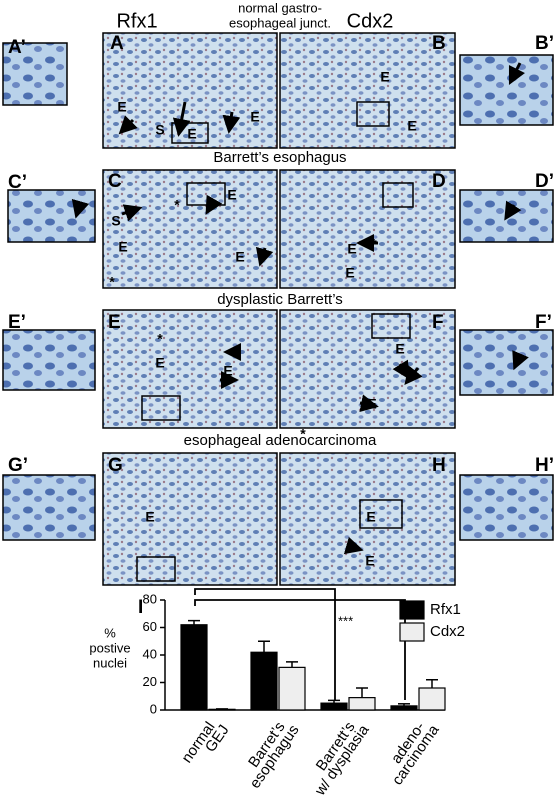  I want to click on significance-label: ***, so click(345, 620).